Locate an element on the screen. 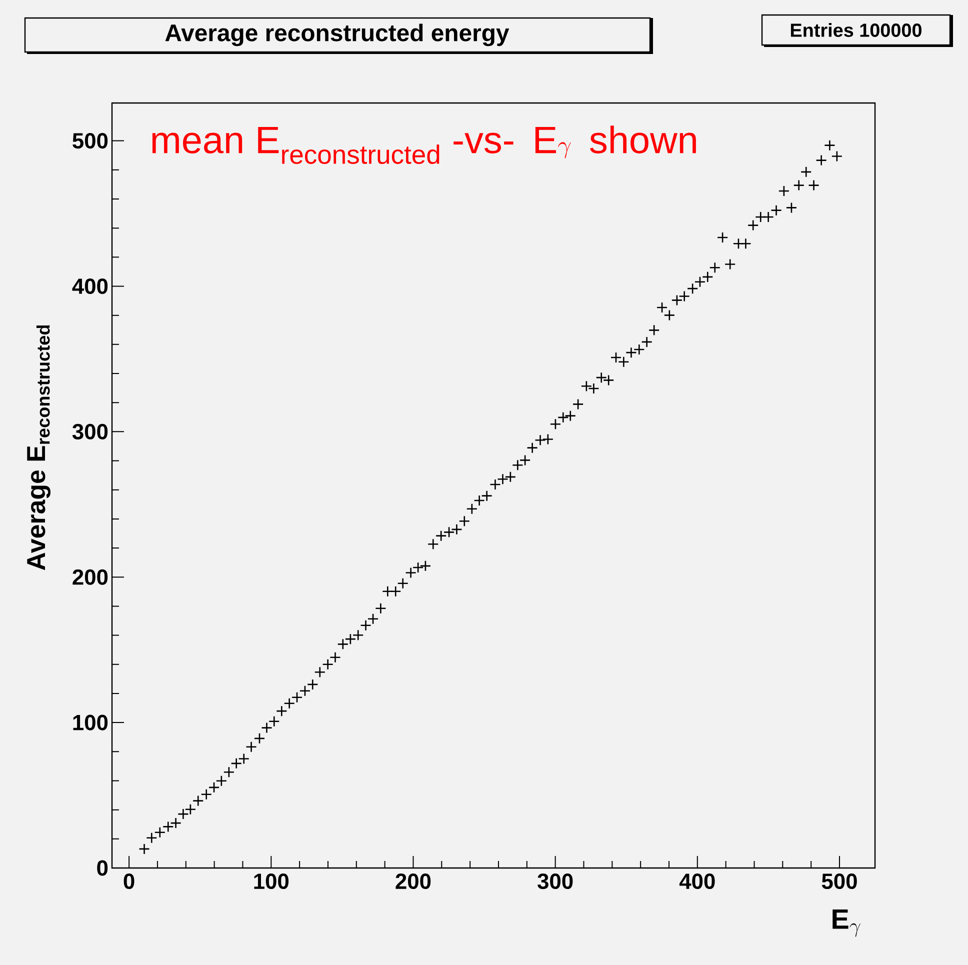 This screenshot has width=968, height=965. x-tick-label: 100 is located at coordinates (271, 882).